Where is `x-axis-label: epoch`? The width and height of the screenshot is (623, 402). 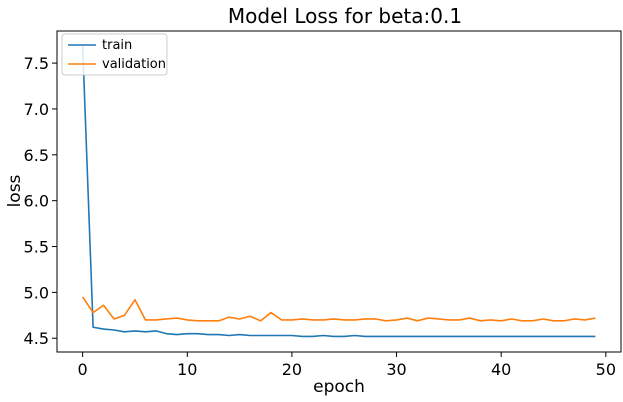 x-axis-label: epoch is located at coordinates (339, 387).